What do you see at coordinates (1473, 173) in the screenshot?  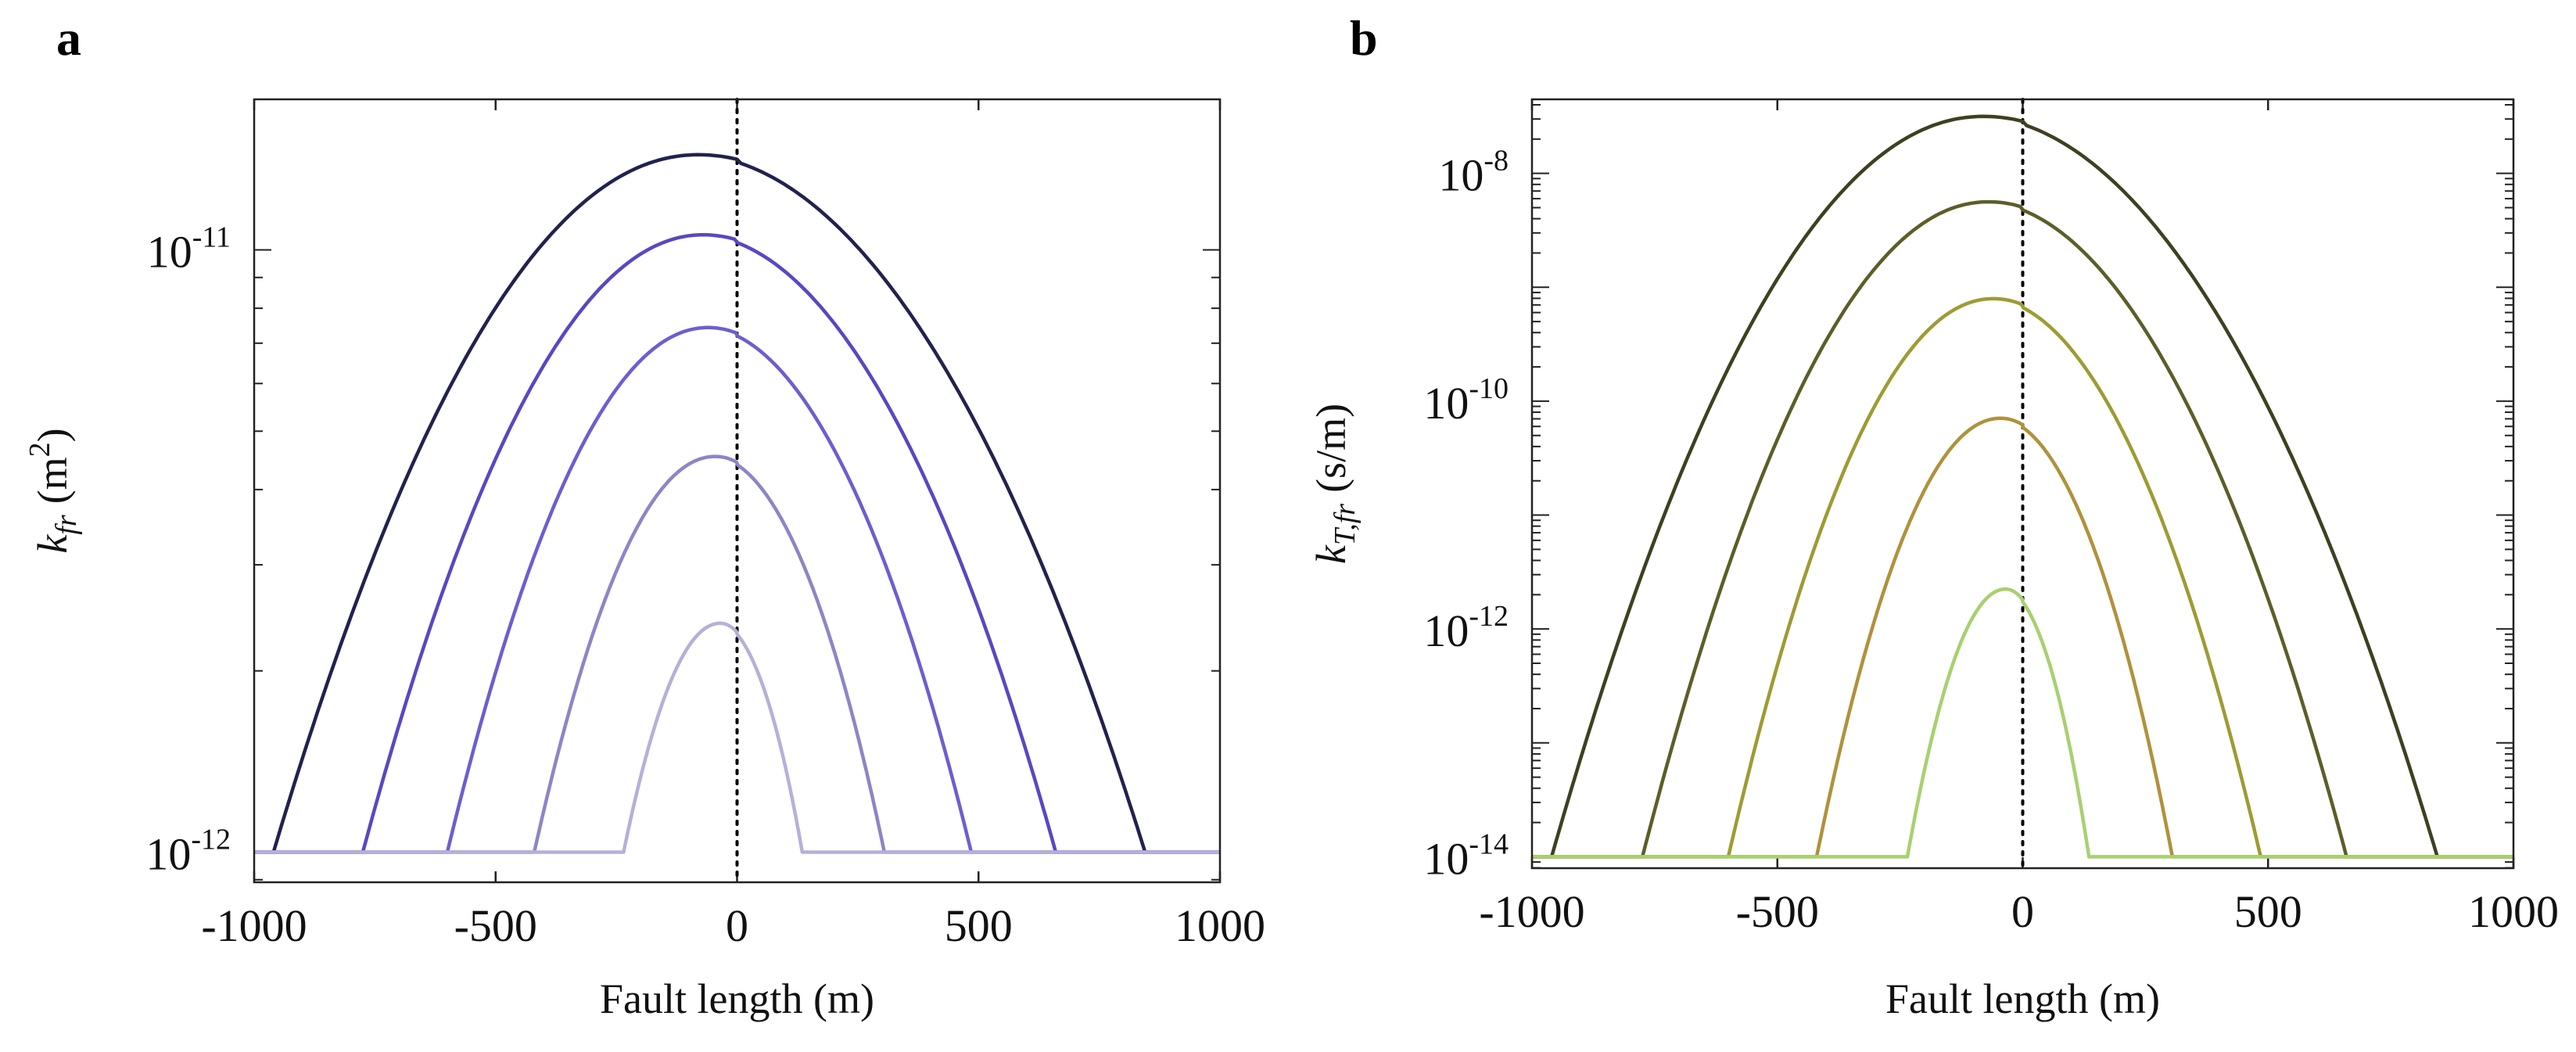 I see `y-tick-label: 10-8` at bounding box center [1473, 173].